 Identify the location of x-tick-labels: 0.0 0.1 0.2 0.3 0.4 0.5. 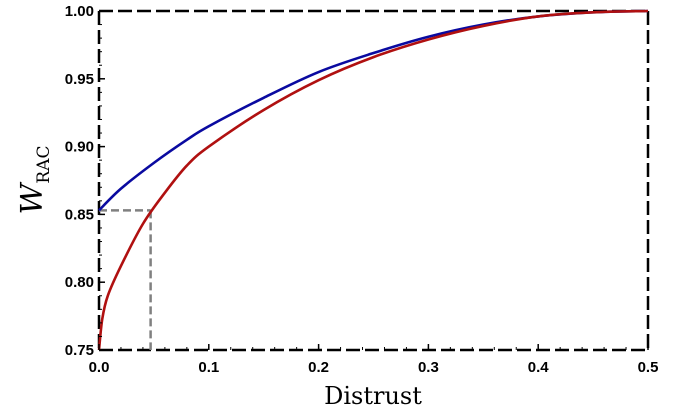
(374, 367).